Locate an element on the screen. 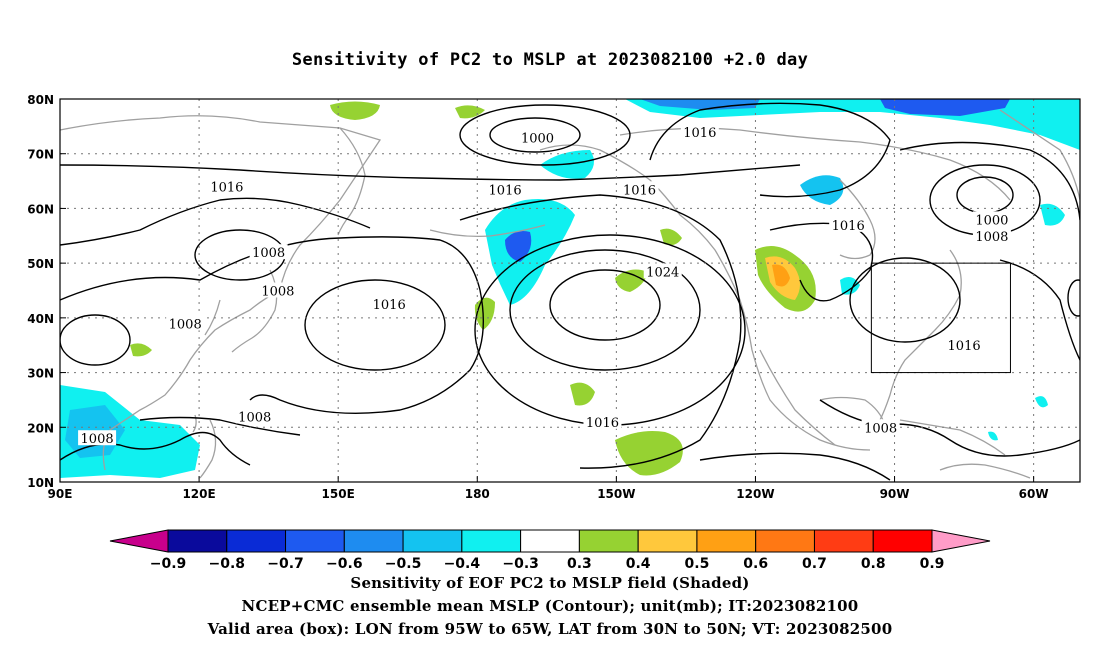 This screenshot has height=650, width=1100. contour-label-0: 1000 is located at coordinates (537, 138).